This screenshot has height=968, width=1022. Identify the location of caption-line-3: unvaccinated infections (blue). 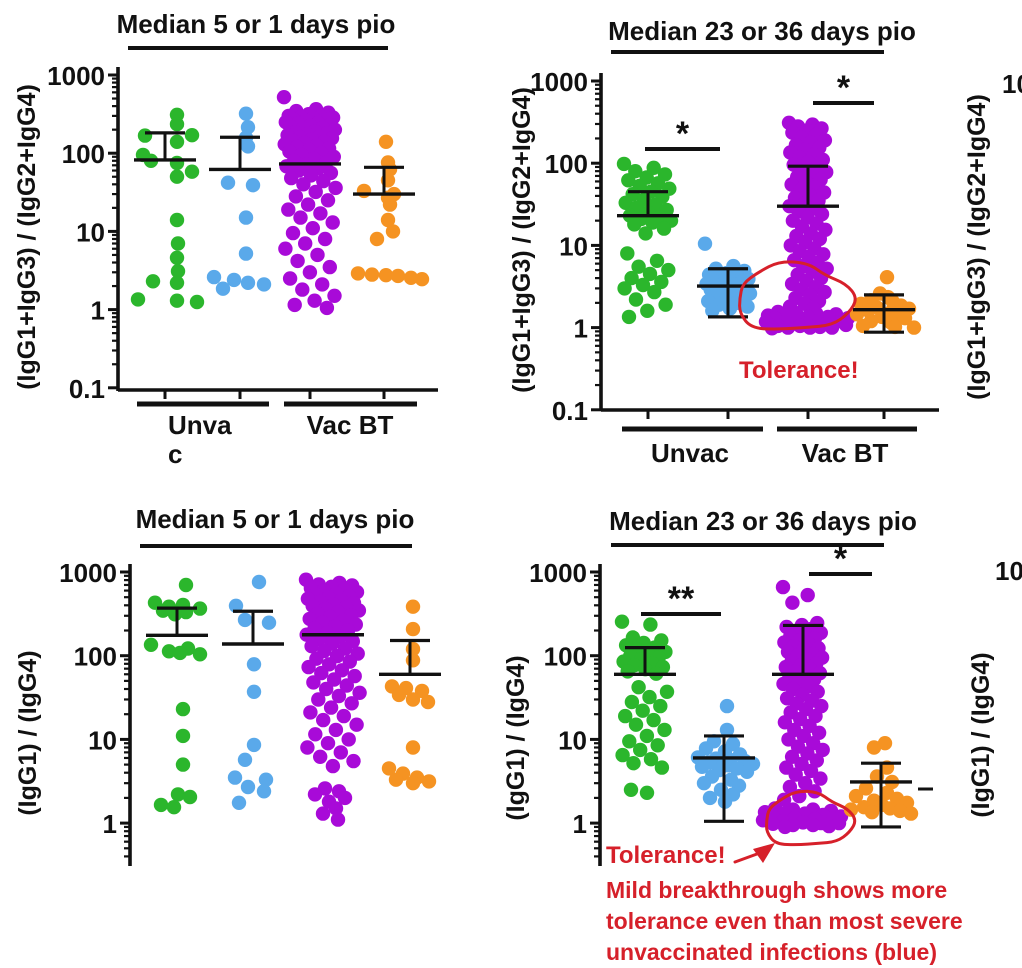
(771, 952).